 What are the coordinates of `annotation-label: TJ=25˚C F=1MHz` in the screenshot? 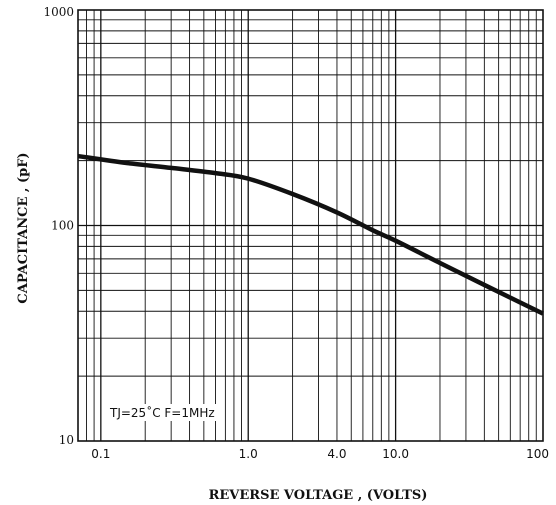 It's located at (162, 412).